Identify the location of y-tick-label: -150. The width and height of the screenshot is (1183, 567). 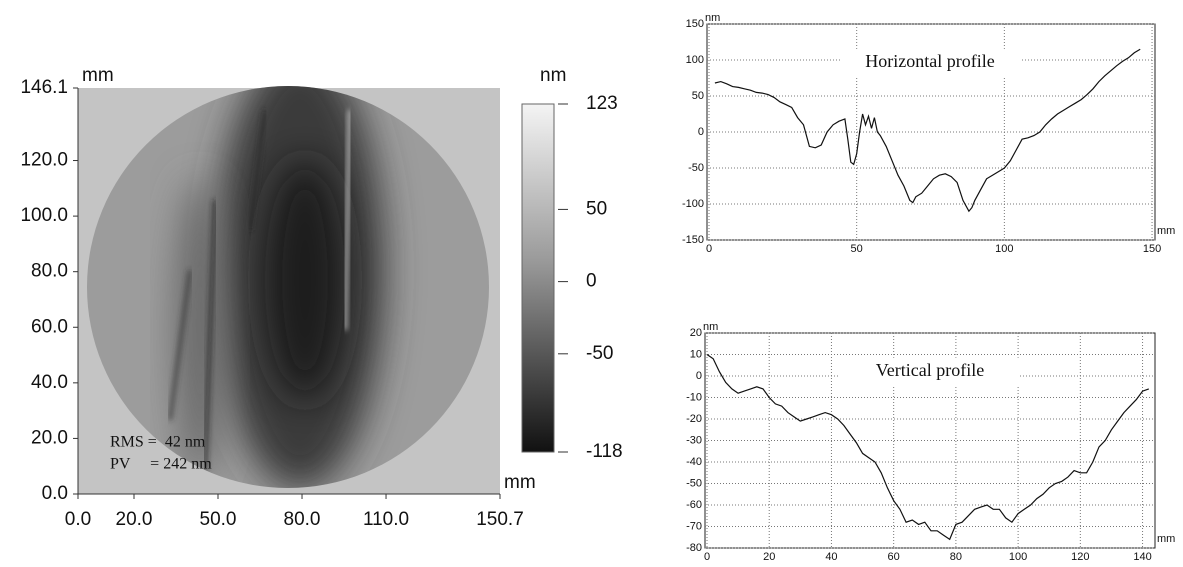
(693, 240).